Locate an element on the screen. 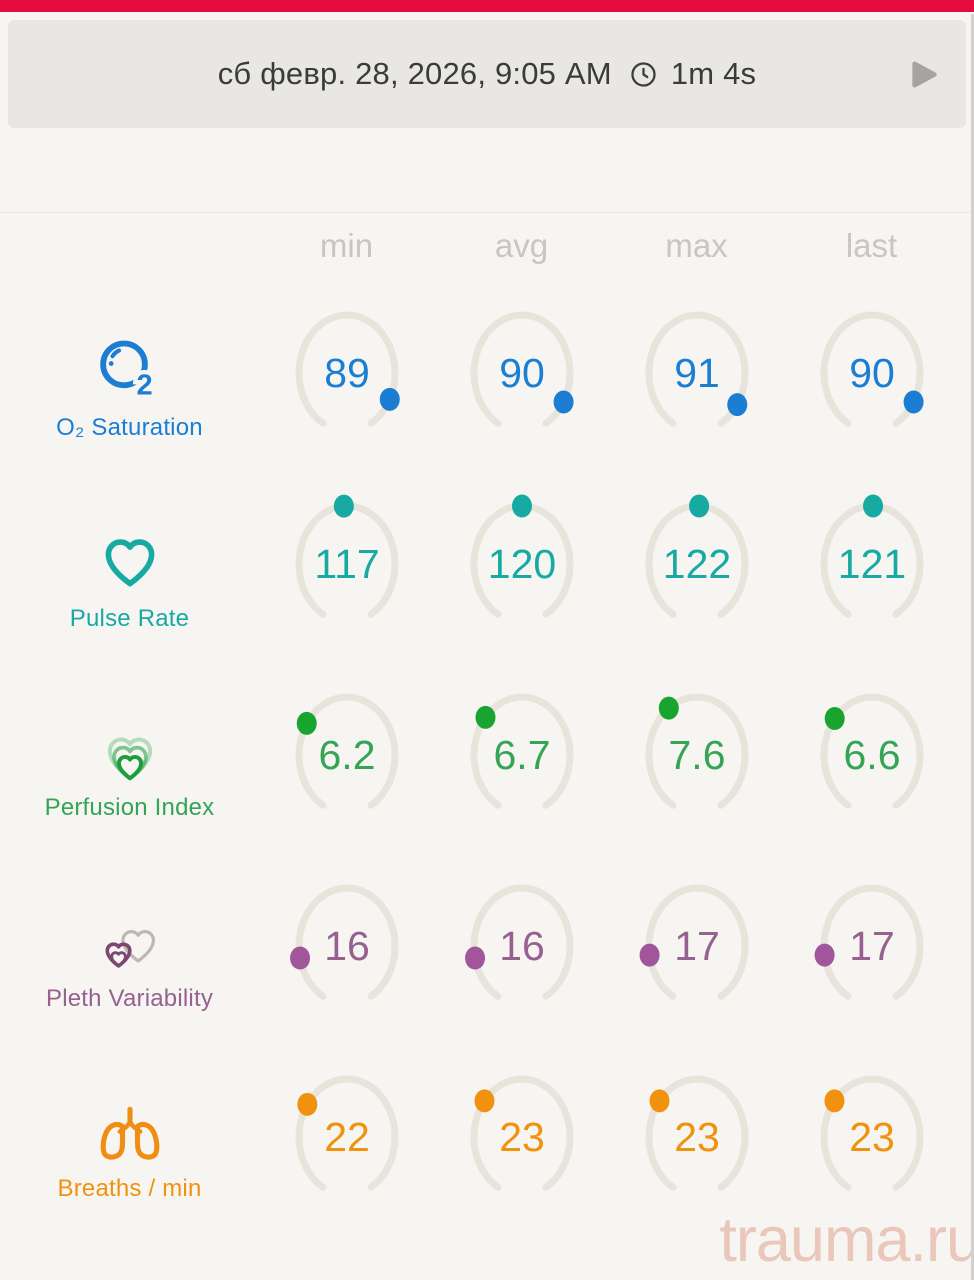 This screenshot has height=1280, width=974. gauge-breaths-per-min-last: 23 is located at coordinates (871, 1140).